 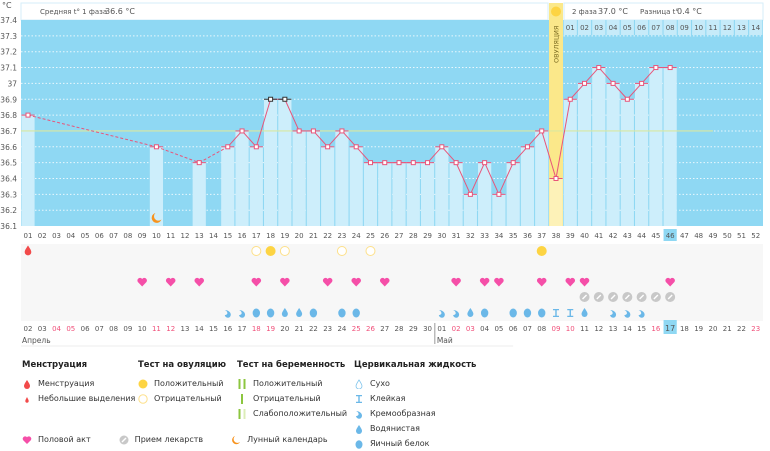 I want to click on cycle-day-label: 47, so click(x=684, y=236).